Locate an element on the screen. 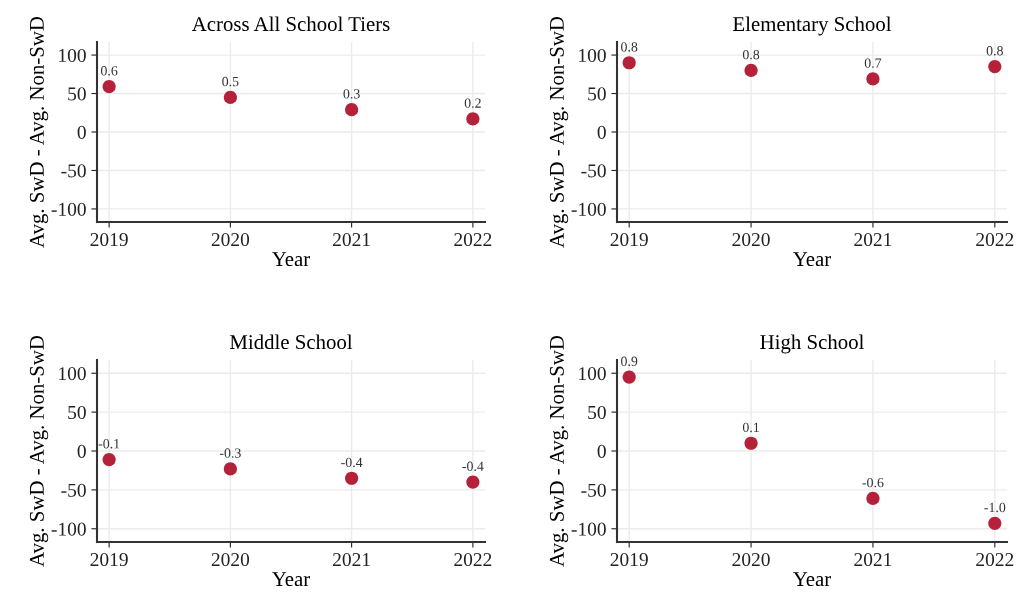 Image resolution: width=1019 pixels, height=604 pixels. annotation: -0.1 is located at coordinates (109, 444).